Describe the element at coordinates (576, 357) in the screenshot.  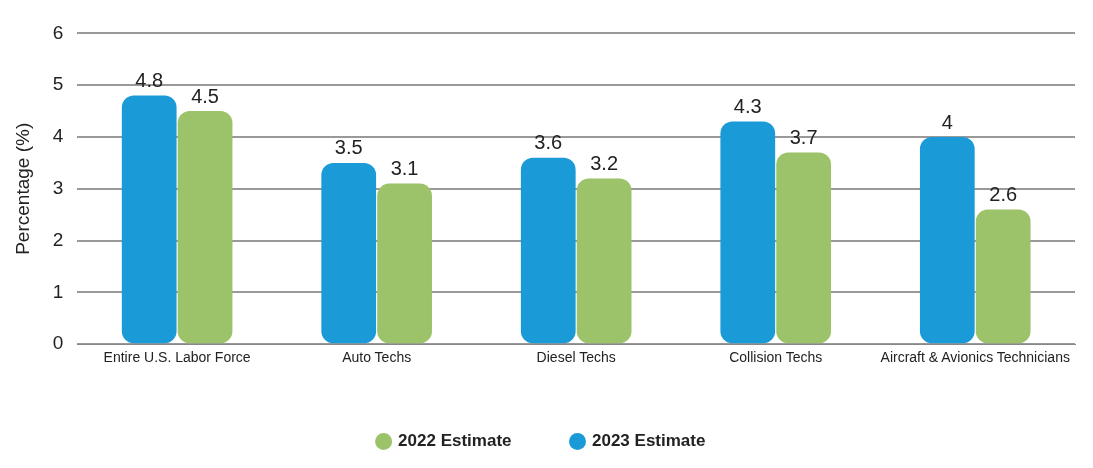
I see `x-tick-label: Diesel Techs` at that location.